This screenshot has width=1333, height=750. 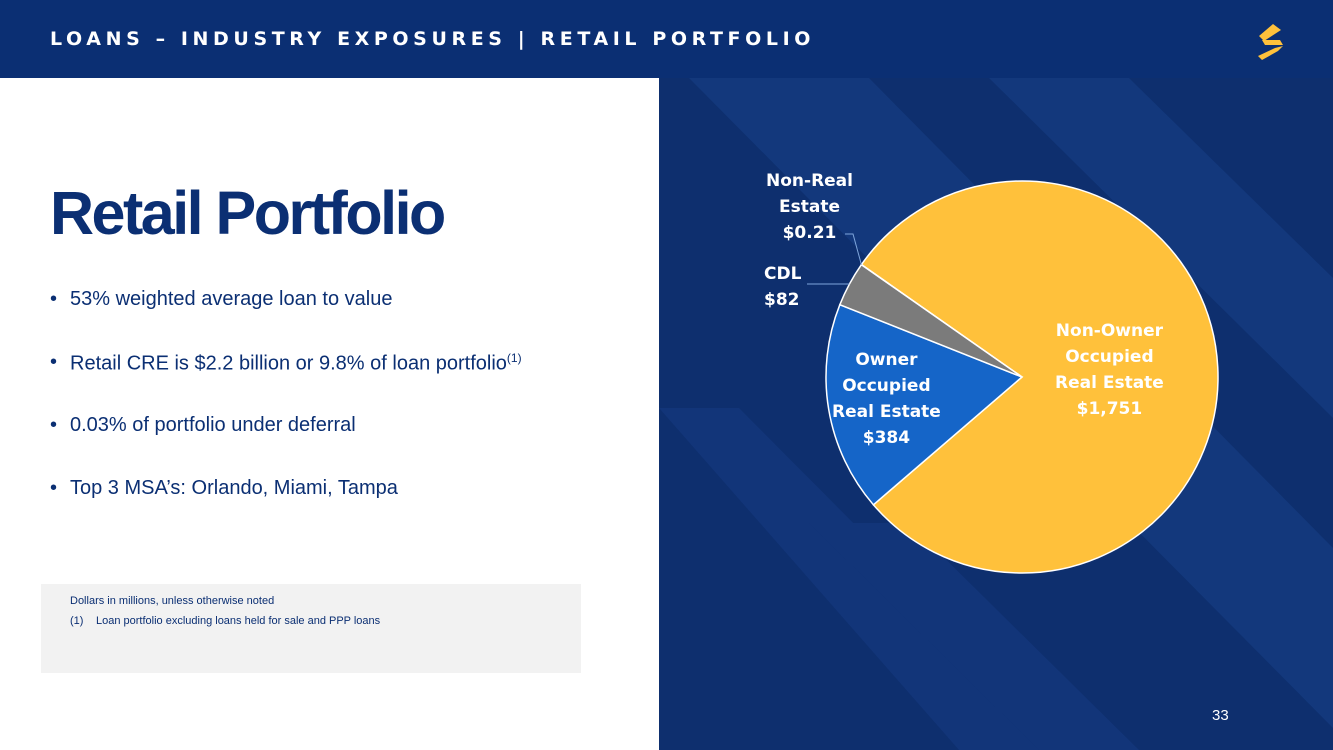 What do you see at coordinates (286, 445) in the screenshot?
I see `bullet-item: 0.03% of portfolio under deferral` at bounding box center [286, 445].